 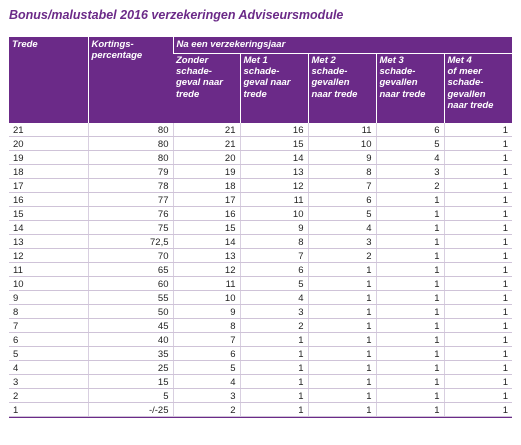 What do you see at coordinates (206, 213) in the screenshot?
I see `zonder-schade-cell: 16` at bounding box center [206, 213].